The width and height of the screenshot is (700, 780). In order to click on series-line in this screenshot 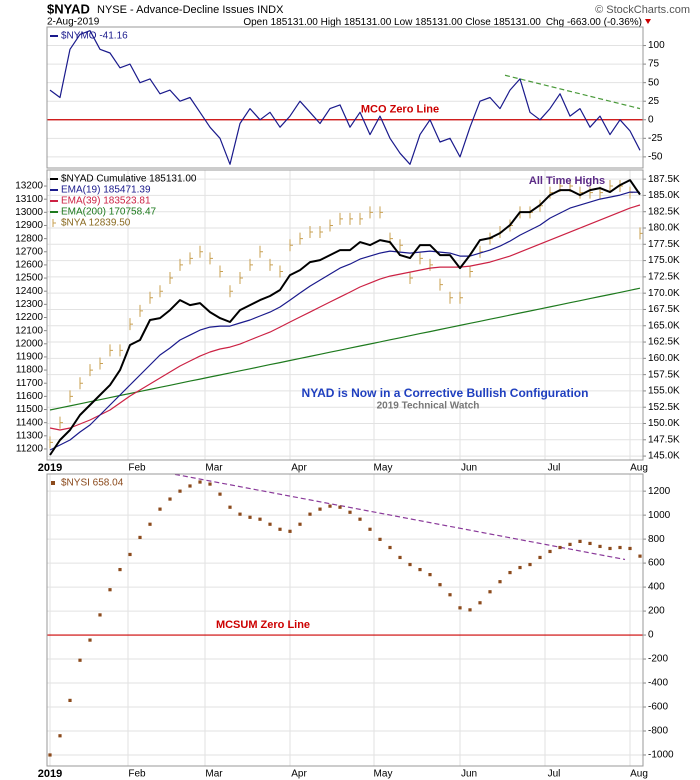, I will do `click(345, 97)`.